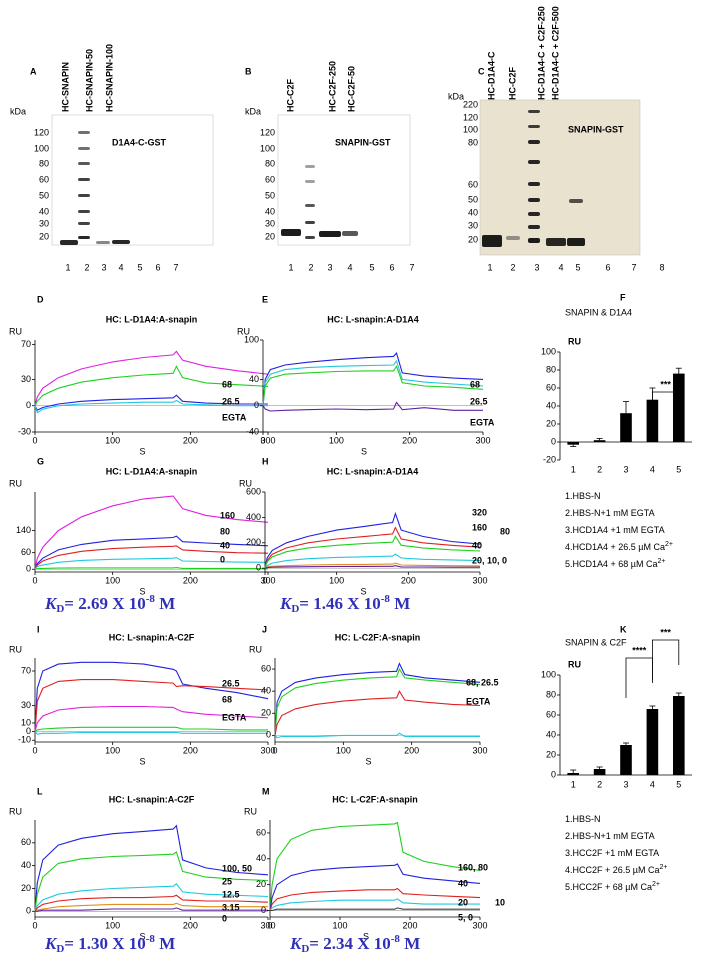 This screenshot has width=711, height=975. Describe the element at coordinates (261, 832) in the screenshot. I see `y-tick-label: 60` at that location.